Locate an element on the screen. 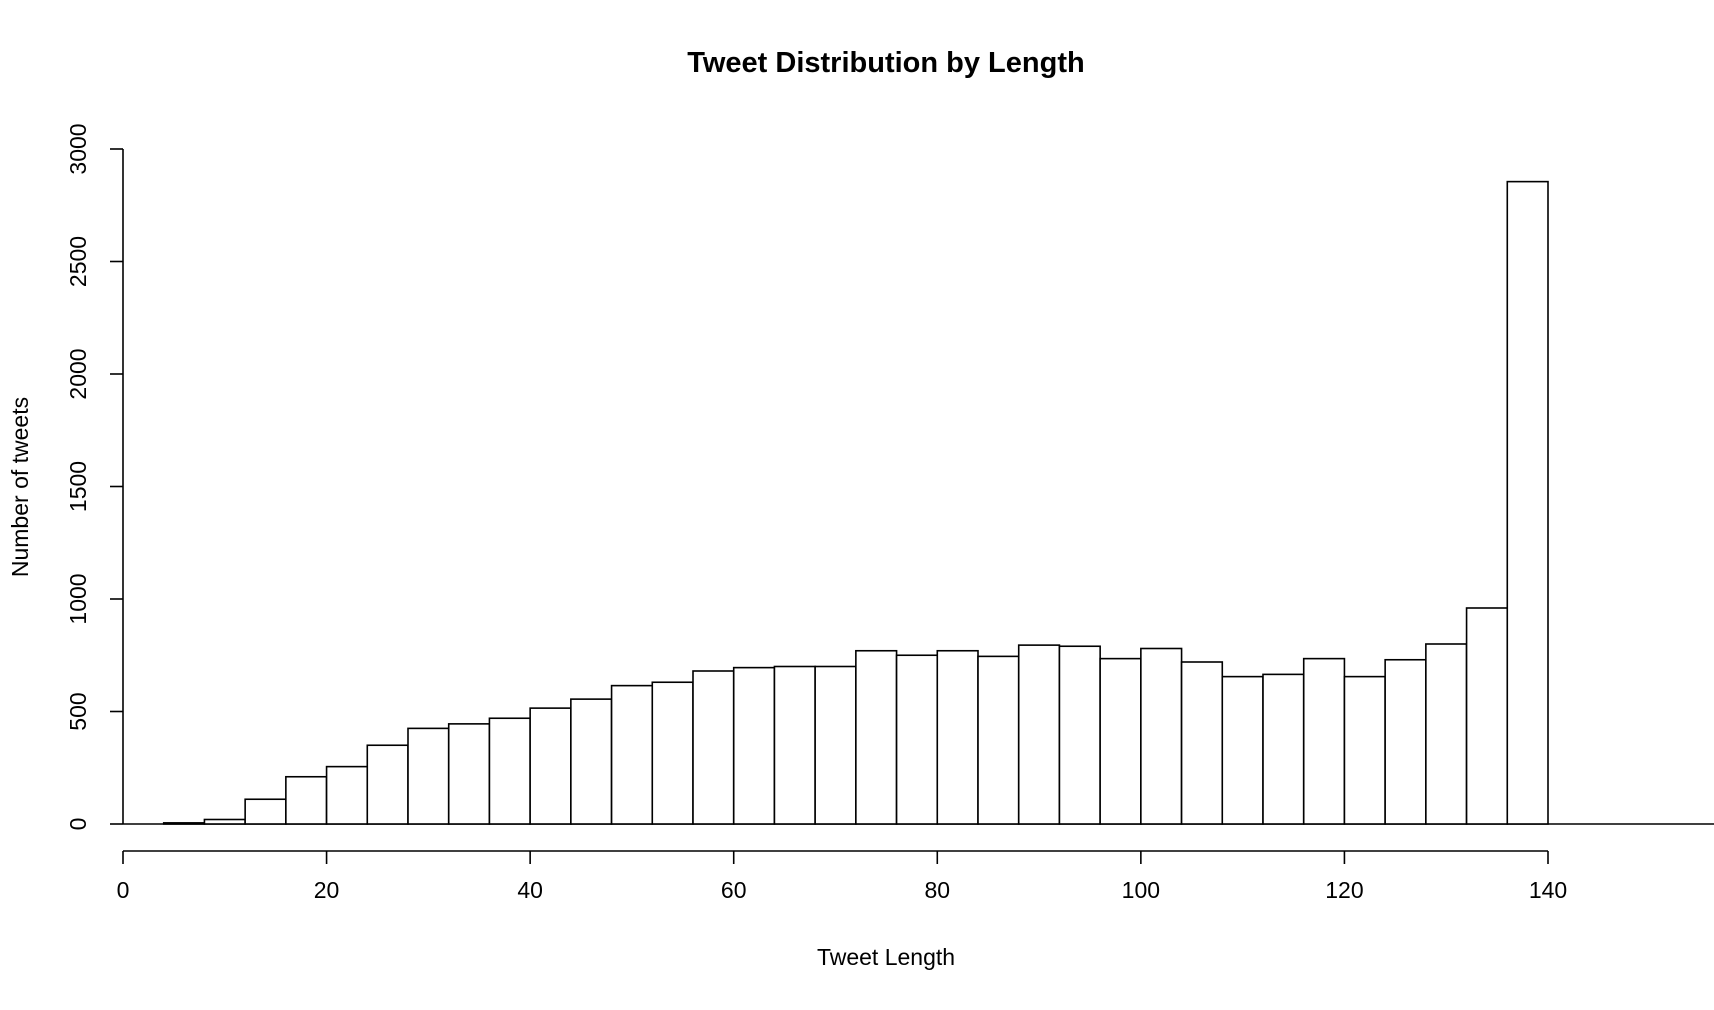  x-tick-label: 100 is located at coordinates (1141, 890).